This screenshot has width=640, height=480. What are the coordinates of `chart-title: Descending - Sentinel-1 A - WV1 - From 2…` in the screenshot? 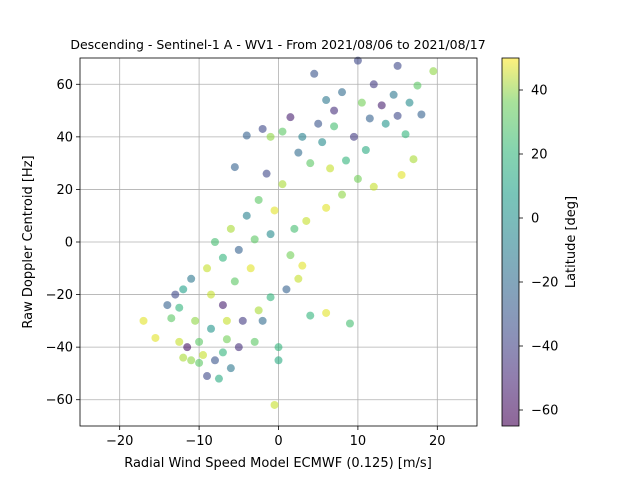 It's located at (277, 44).